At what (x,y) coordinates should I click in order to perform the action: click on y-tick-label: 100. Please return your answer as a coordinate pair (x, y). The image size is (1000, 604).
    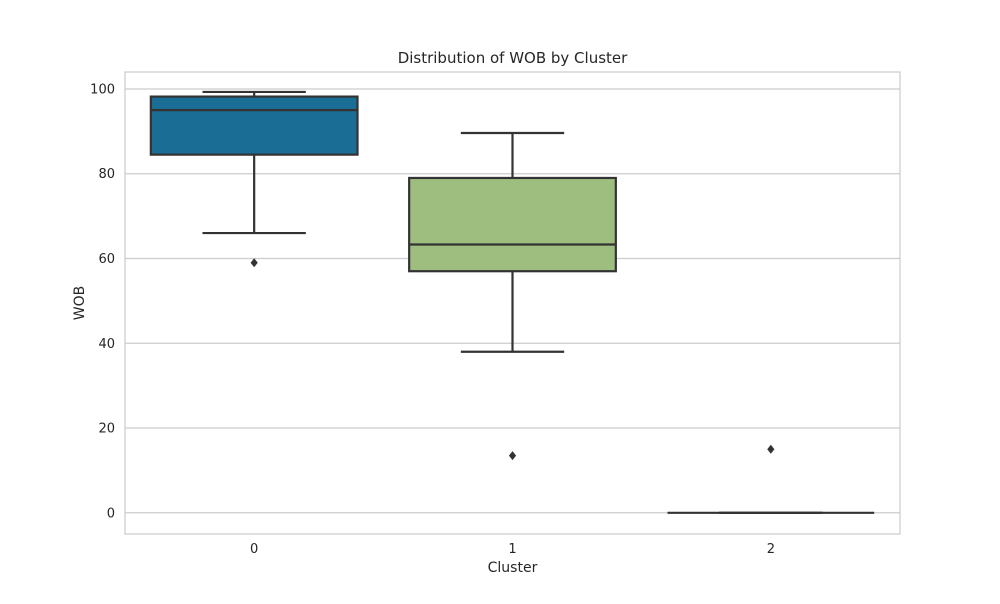
    Looking at the image, I should click on (102, 89).